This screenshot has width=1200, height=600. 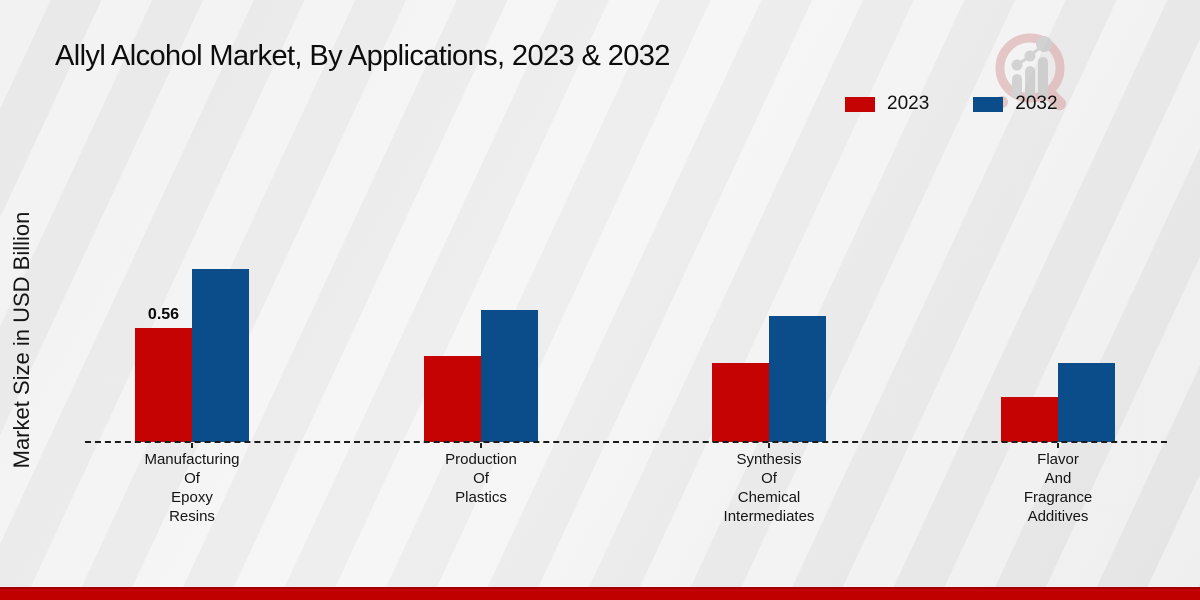 I want to click on category-label-4: Flavor And Fragrance Additives, so click(x=1058, y=488).